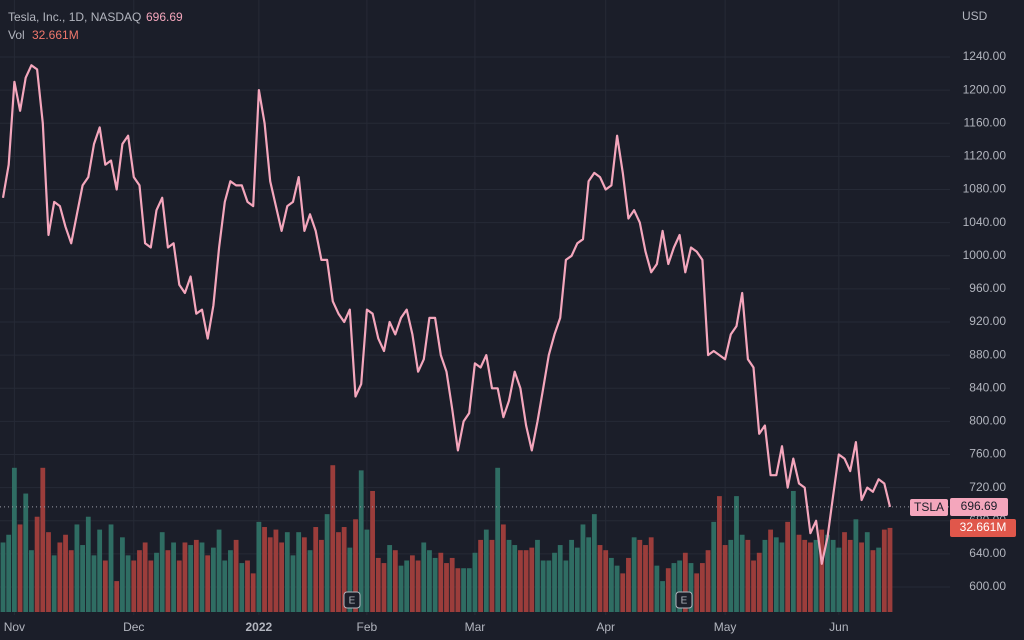 Image resolution: width=1024 pixels, height=640 pixels. Describe the element at coordinates (985, 156) in the screenshot. I see `y-tick-label: 1120.00` at that location.